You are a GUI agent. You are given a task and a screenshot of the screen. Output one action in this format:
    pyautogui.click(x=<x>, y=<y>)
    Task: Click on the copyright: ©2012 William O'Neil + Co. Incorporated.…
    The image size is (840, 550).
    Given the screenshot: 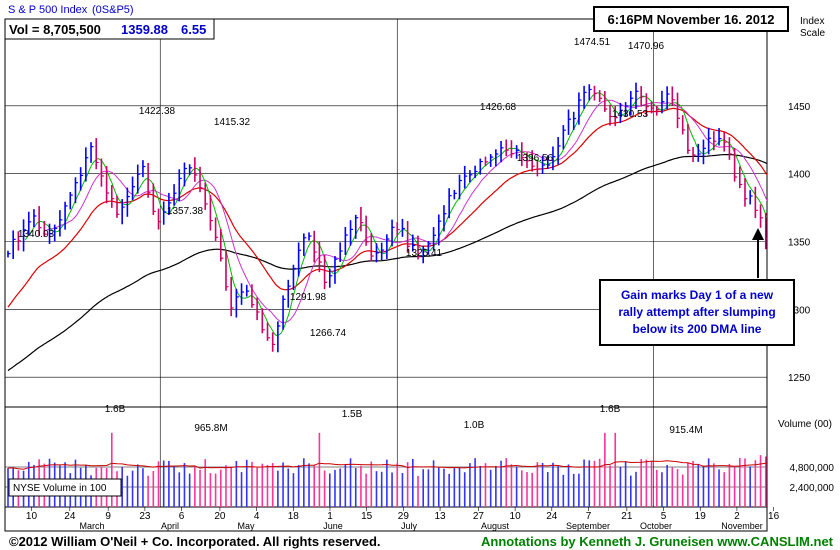 What is the action you would take?
    pyautogui.click(x=195, y=541)
    